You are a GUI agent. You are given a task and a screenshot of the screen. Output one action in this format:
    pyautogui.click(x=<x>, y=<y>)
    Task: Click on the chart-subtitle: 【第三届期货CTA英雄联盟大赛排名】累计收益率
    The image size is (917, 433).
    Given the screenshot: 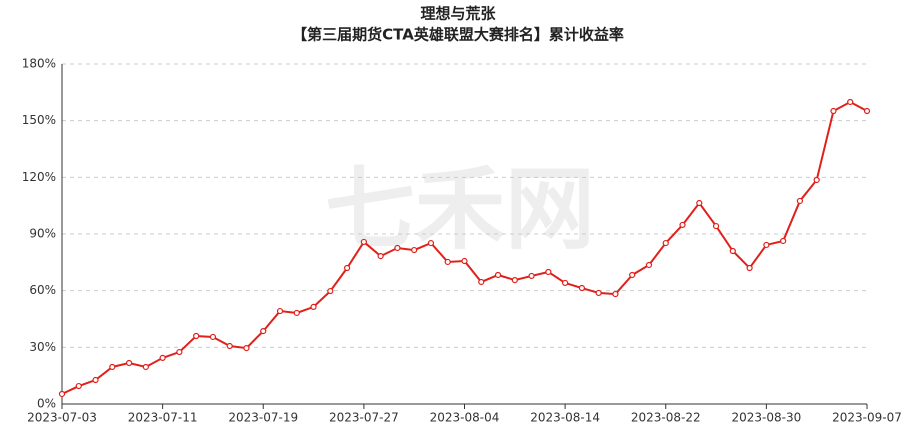 What is the action you would take?
    pyautogui.click(x=458, y=35)
    